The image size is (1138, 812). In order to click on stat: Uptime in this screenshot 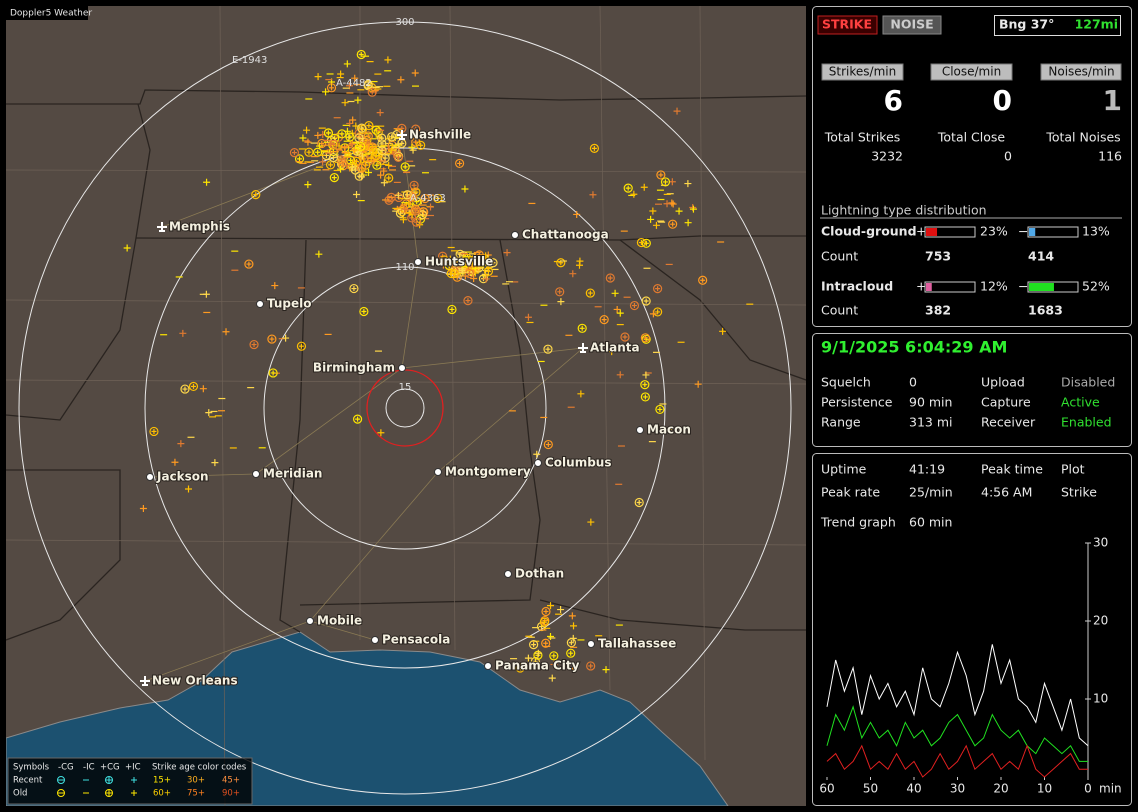, I will do `click(844, 469)`.